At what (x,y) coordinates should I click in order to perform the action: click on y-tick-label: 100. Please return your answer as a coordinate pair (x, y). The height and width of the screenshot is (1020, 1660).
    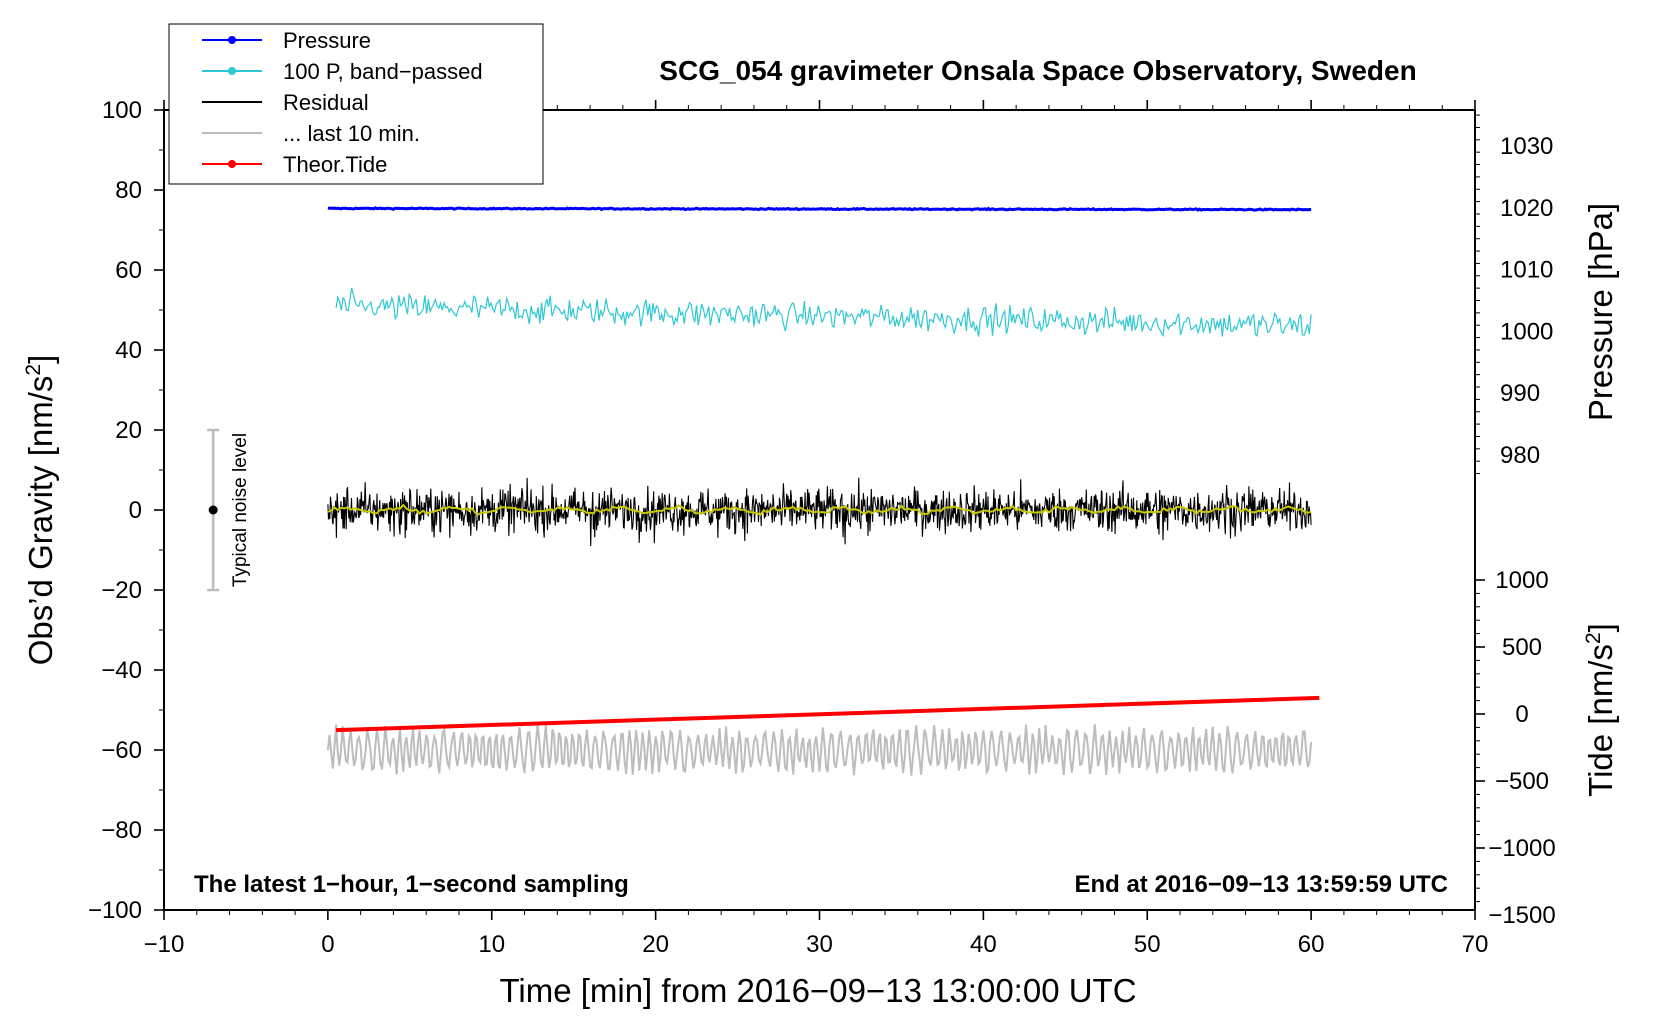
    Looking at the image, I should click on (122, 110).